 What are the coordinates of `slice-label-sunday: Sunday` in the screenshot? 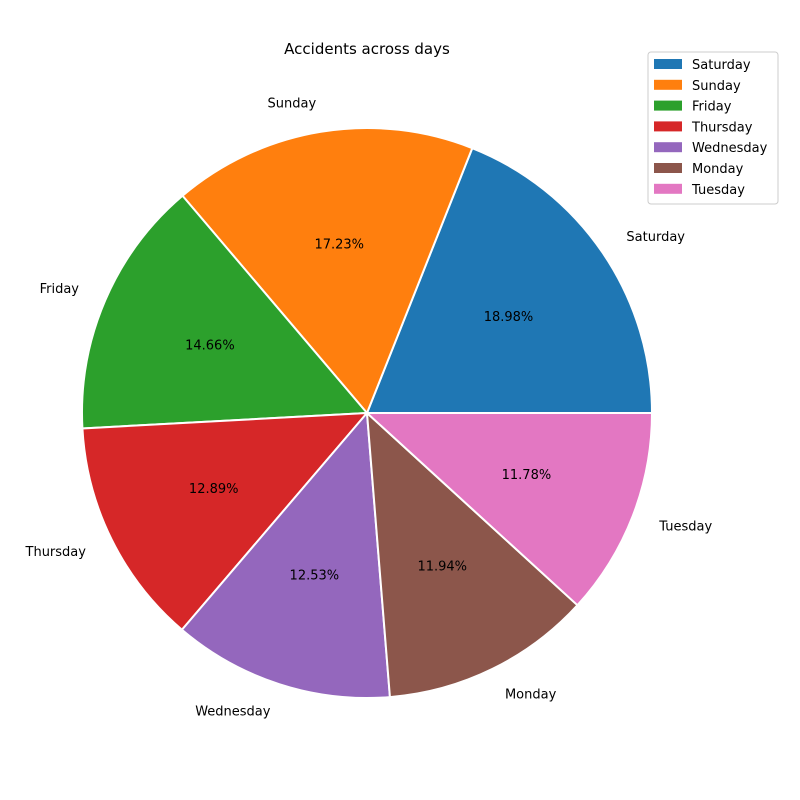 It's located at (292, 104).